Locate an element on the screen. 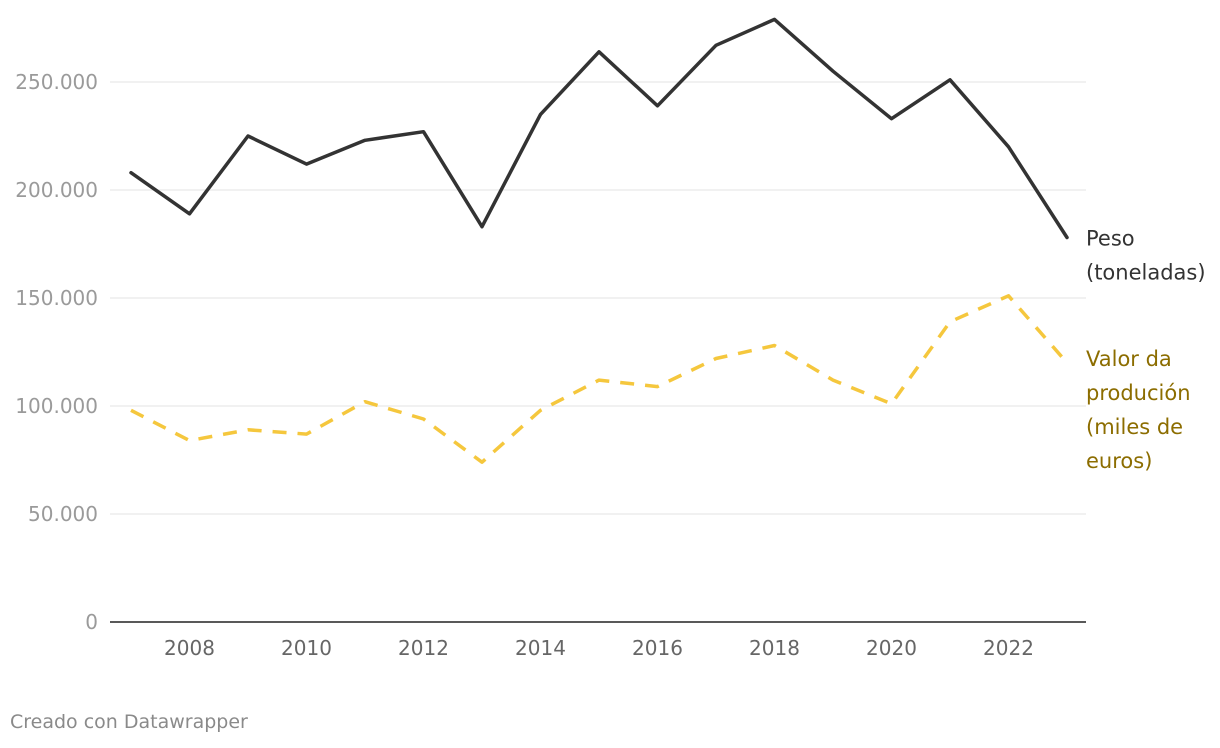 The width and height of the screenshot is (1220, 748). x-tick-label: 2012 is located at coordinates (423, 648).